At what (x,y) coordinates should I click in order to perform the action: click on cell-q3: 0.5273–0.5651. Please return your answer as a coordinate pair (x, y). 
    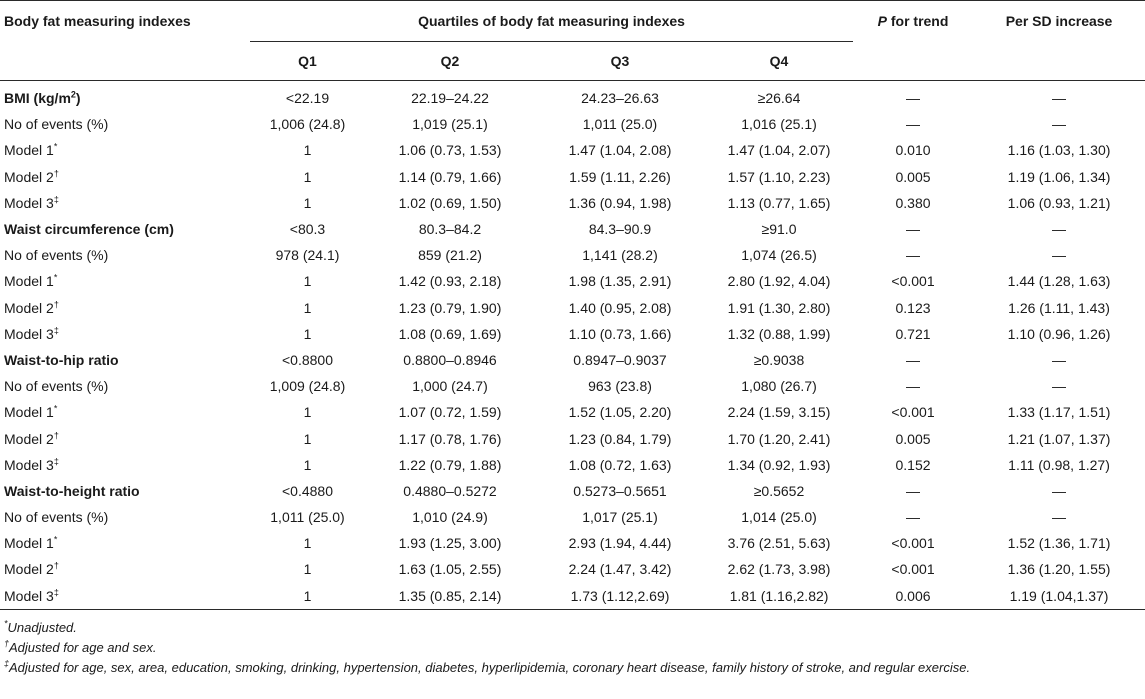
    Looking at the image, I should click on (620, 490).